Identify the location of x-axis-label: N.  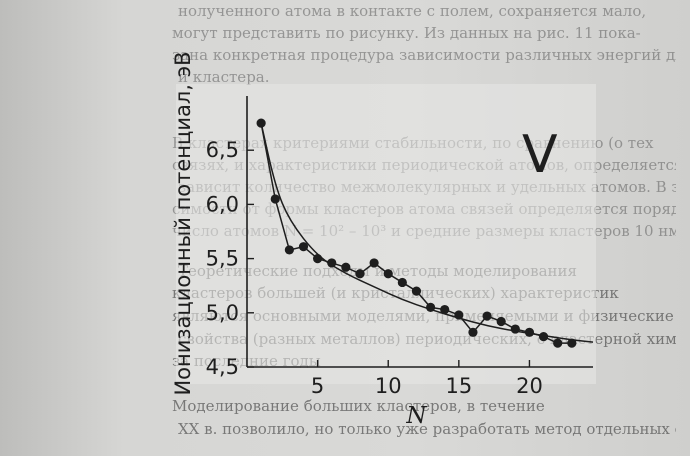
(416, 416).